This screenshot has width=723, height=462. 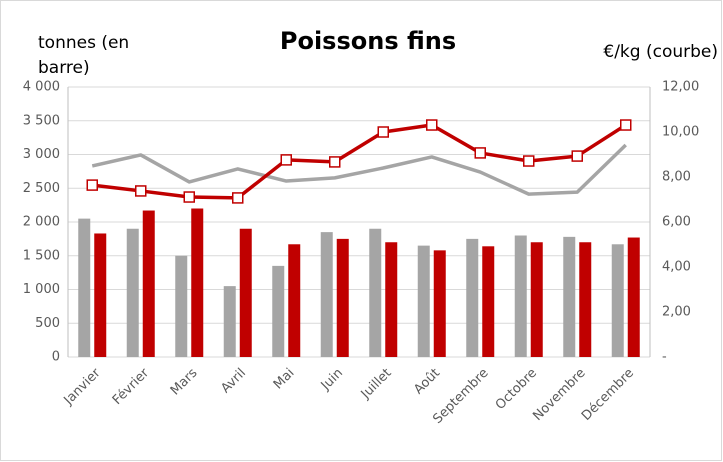 I want to click on y-tick-label: 1 500, so click(x=41, y=255).